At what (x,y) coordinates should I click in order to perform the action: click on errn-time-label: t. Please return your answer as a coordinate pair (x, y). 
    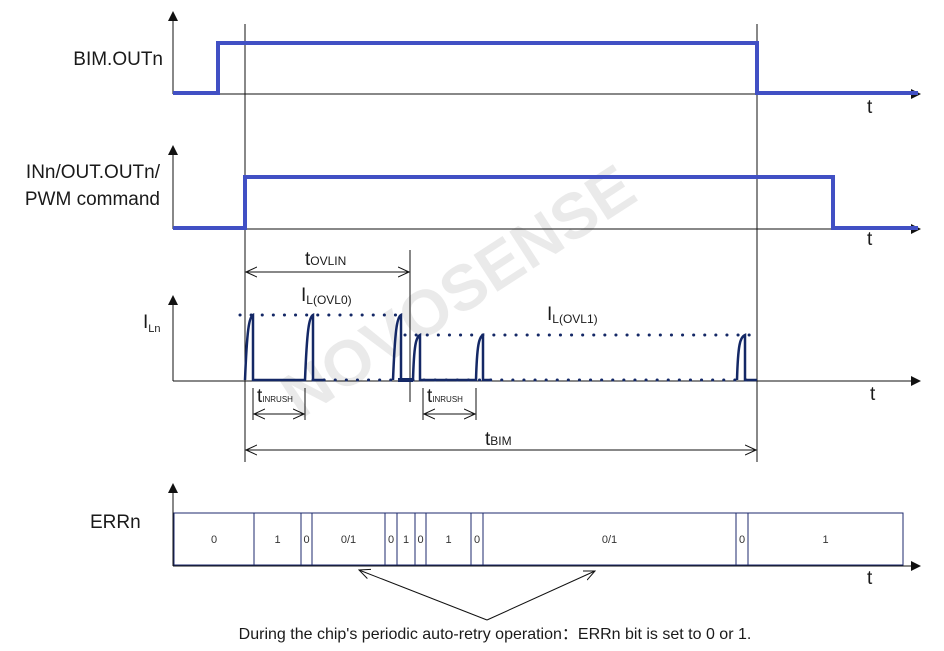
    Looking at the image, I should click on (870, 578).